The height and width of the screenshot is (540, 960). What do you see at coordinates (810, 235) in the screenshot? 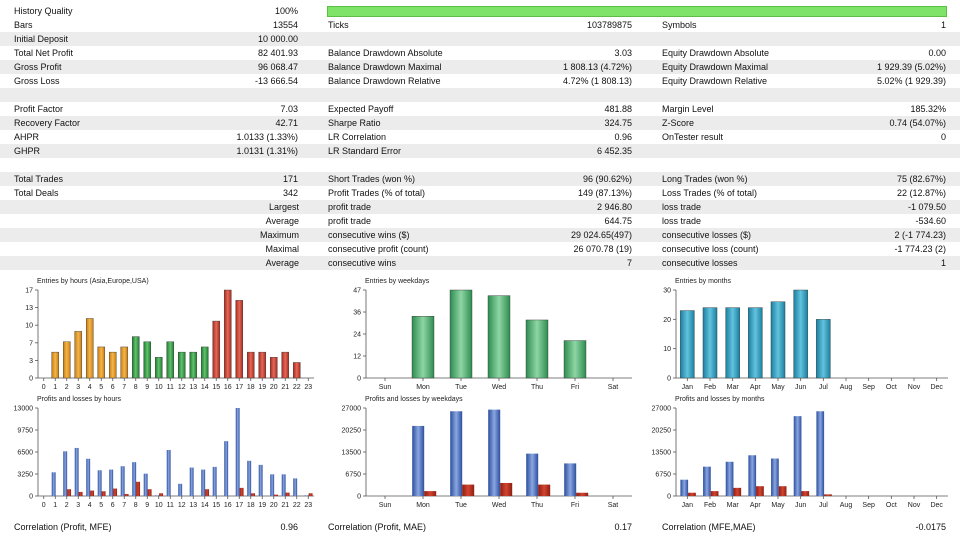
I see `stats-cell: consecutive losses ($) 2 (-1 774.23)` at bounding box center [810, 235].